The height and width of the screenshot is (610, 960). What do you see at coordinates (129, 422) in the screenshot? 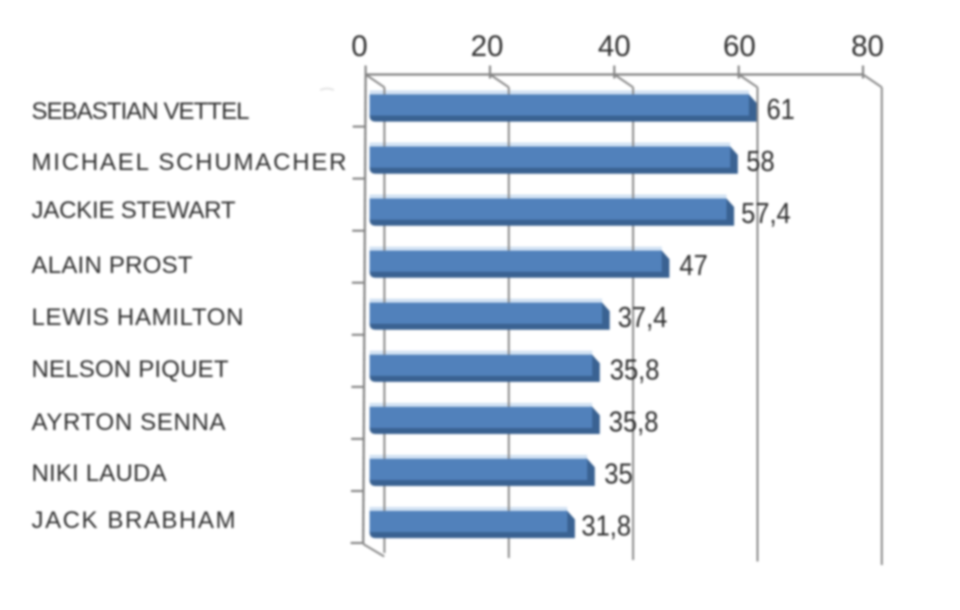
I see `svg-text: AYRTON SENNA` at bounding box center [129, 422].